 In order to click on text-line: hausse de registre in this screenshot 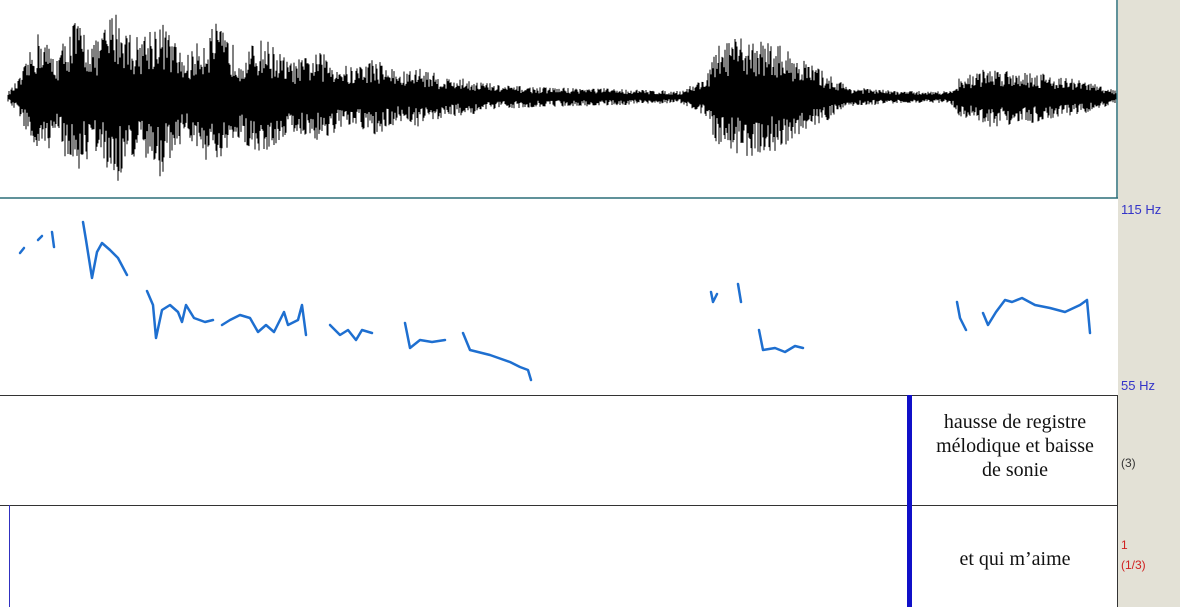, I will do `click(1015, 422)`.